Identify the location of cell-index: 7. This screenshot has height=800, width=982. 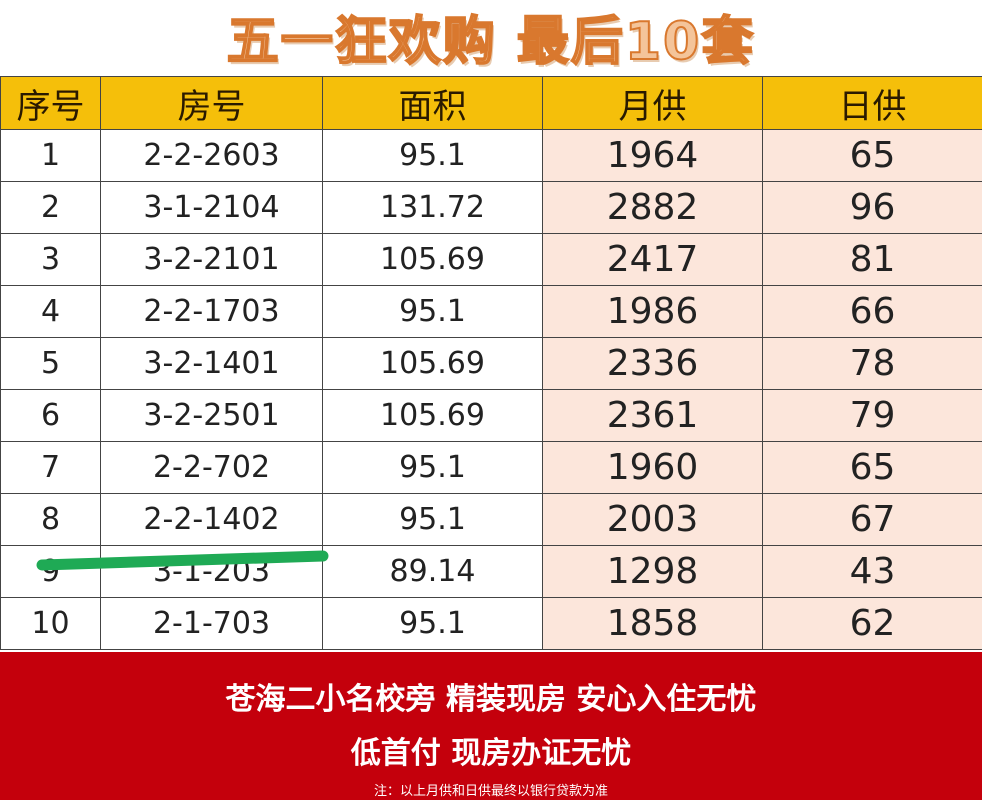
(50, 467).